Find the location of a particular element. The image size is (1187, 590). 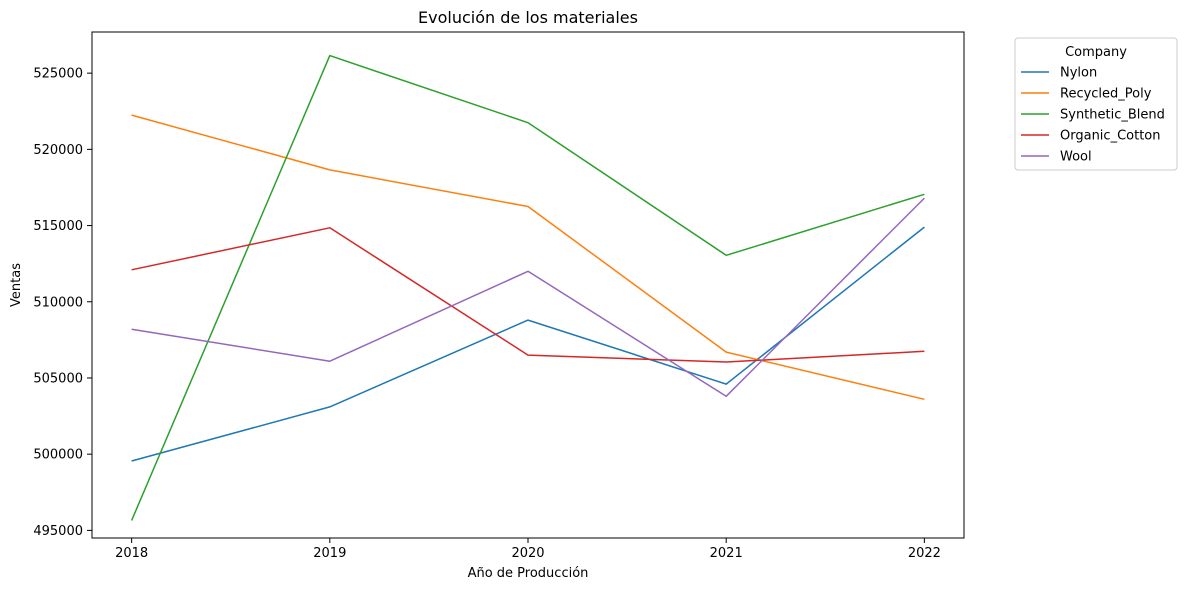

legend-label-nylon: Nylon is located at coordinates (1078, 73).